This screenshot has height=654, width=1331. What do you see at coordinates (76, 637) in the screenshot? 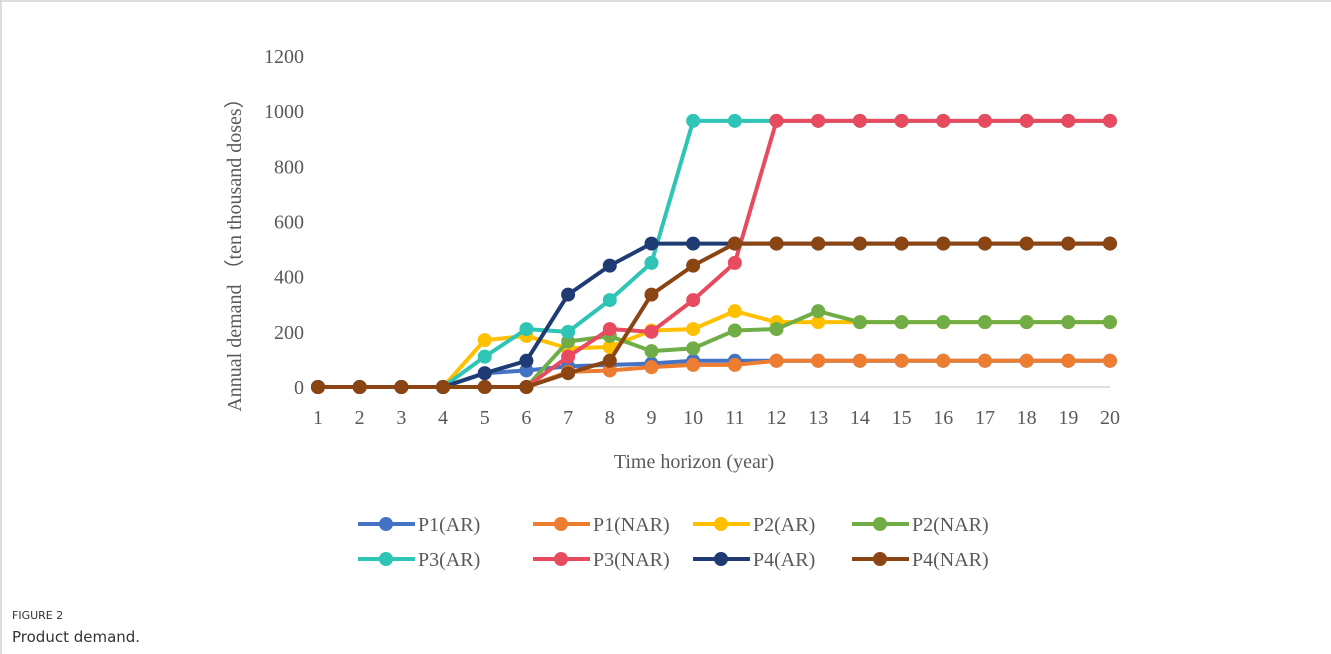
I see `caption: Product demand.` at bounding box center [76, 637].